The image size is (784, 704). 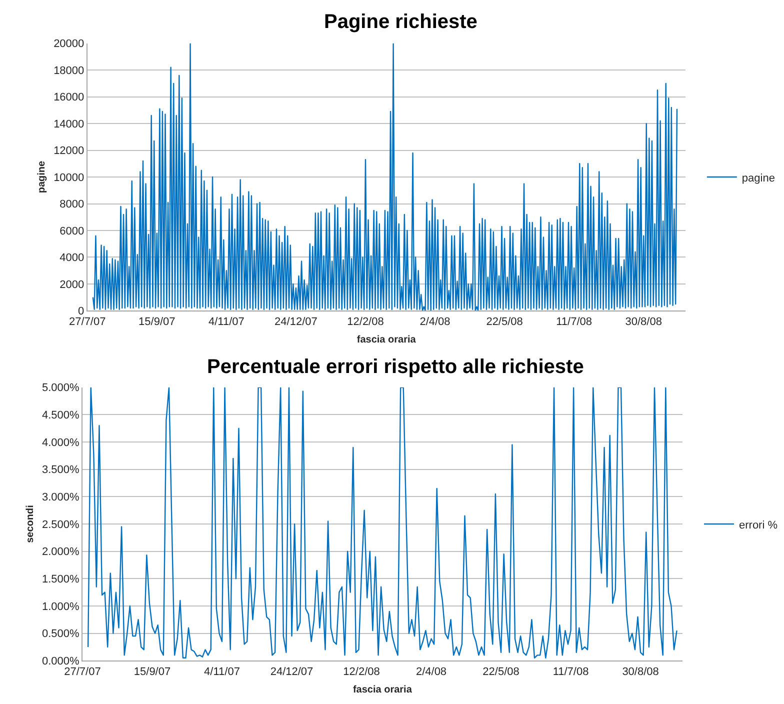 I want to click on y-tick-label: 4000, so click(x=72, y=258).